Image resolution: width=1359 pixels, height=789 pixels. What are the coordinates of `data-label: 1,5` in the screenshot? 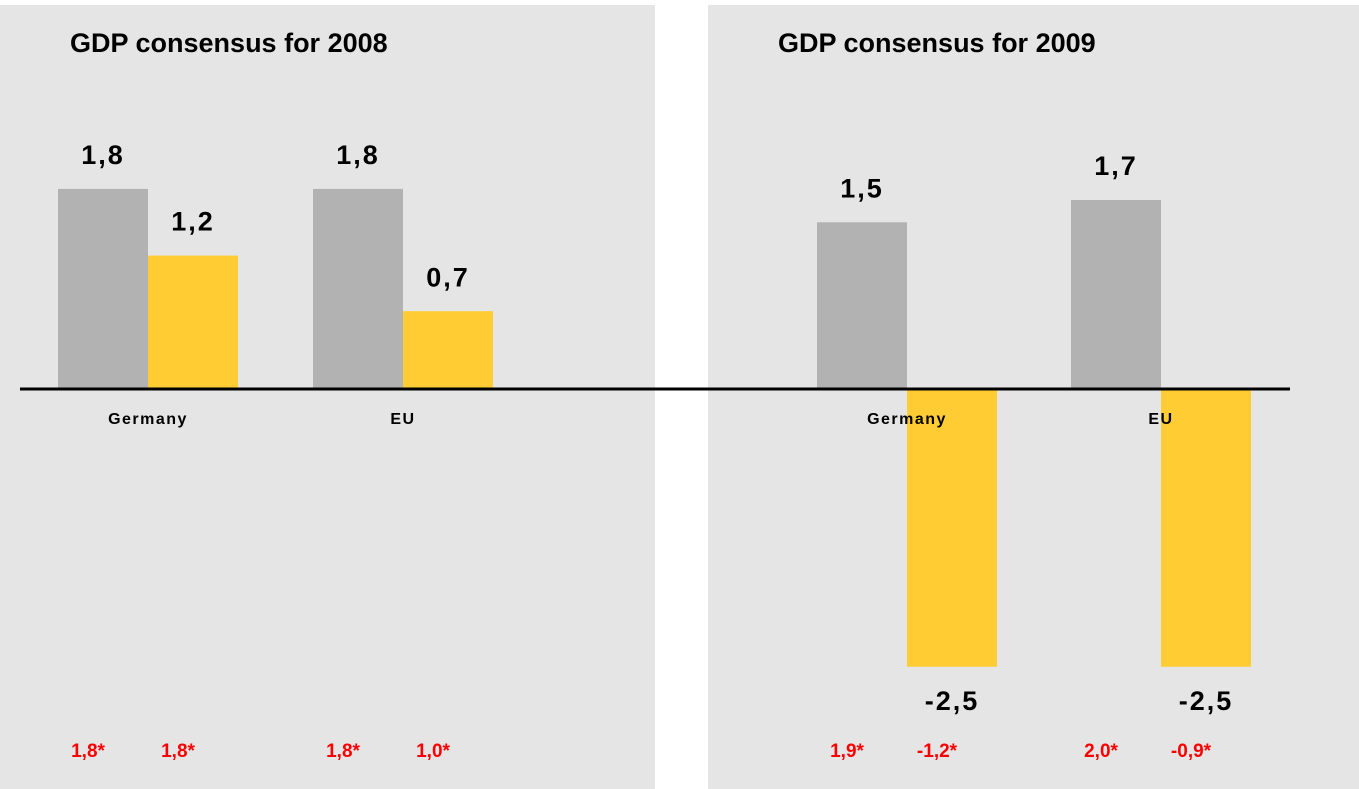 It's located at (862, 188).